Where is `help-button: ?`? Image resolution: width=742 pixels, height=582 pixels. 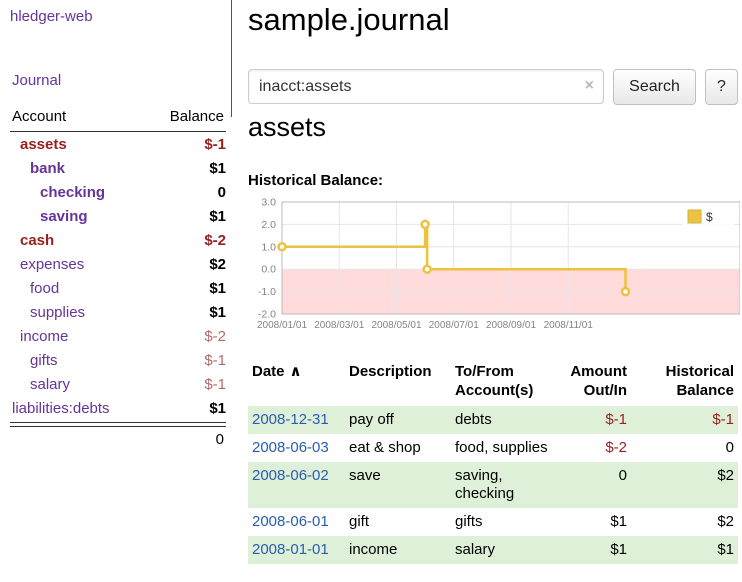
help-button: ? is located at coordinates (721, 87).